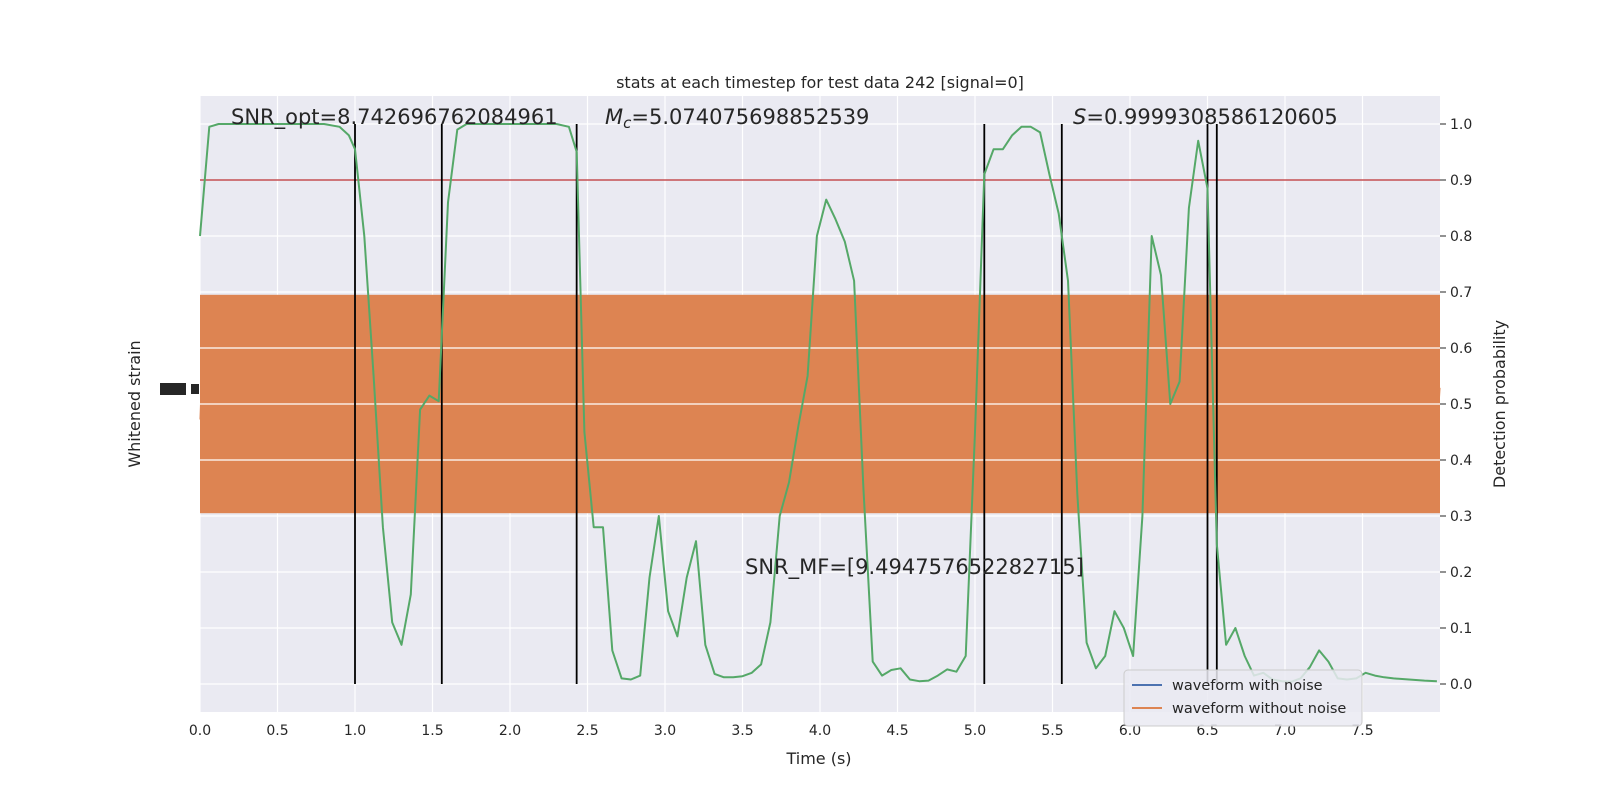 The image size is (1600, 800). What do you see at coordinates (1211, 117) in the screenshot?
I see `s-value: =0.9999308586120605` at bounding box center [1211, 117].